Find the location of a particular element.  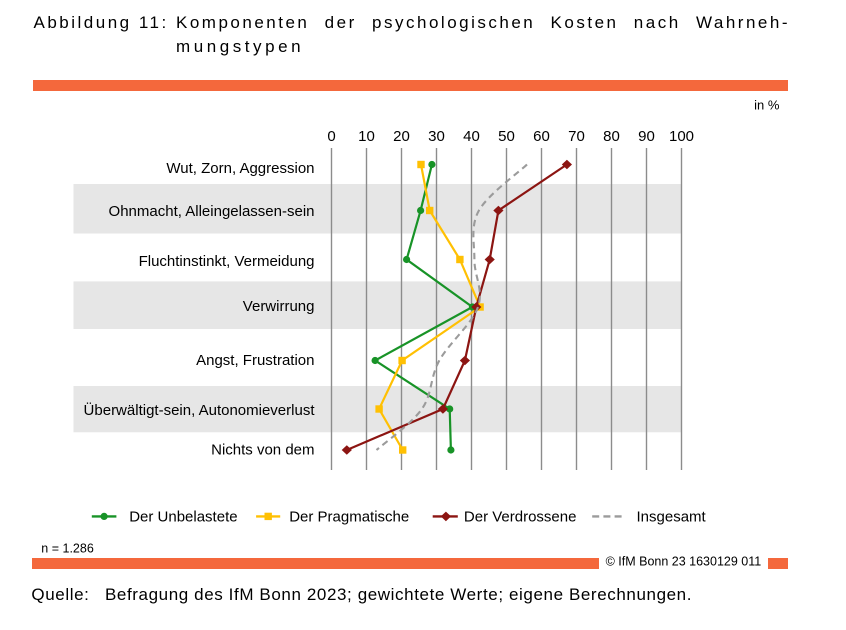

svg-text: 70 is located at coordinates (576, 136).